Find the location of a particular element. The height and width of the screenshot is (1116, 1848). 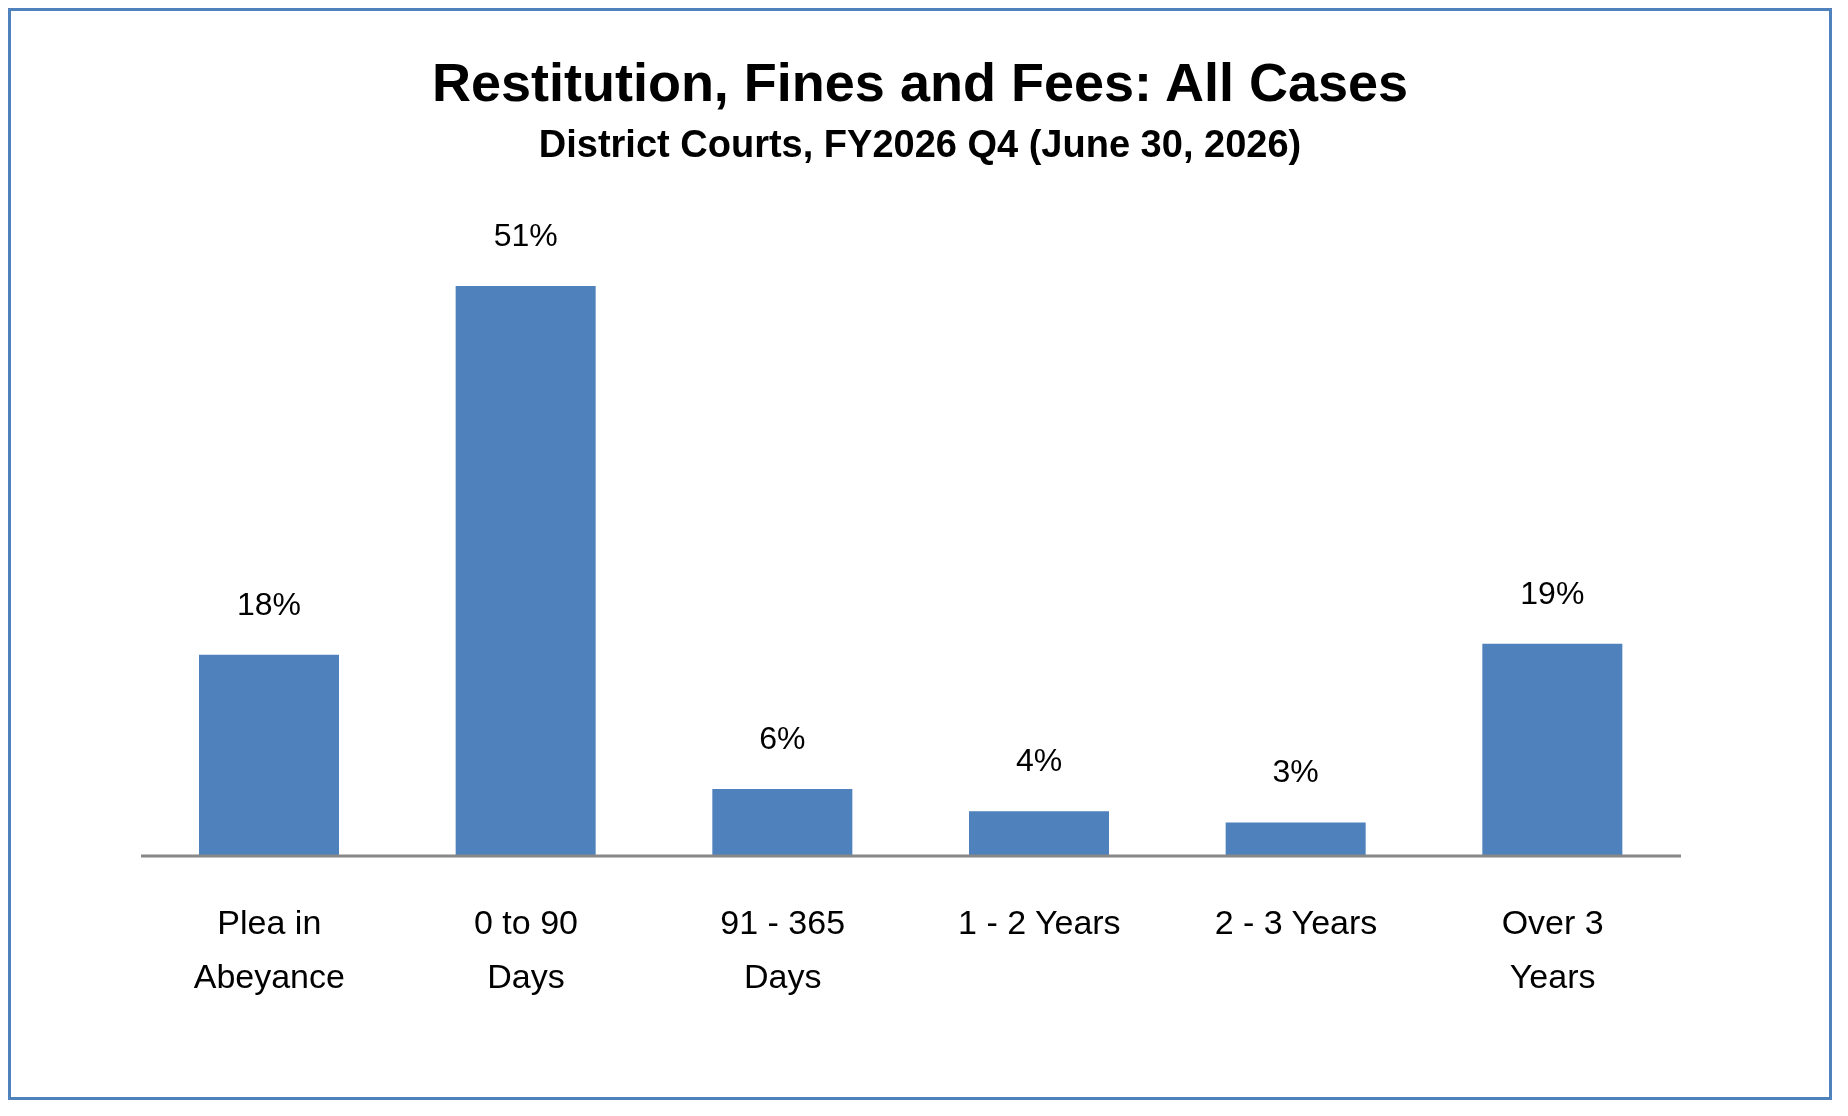

x-tick-label: 91 - 365 Days is located at coordinates (783, 949).